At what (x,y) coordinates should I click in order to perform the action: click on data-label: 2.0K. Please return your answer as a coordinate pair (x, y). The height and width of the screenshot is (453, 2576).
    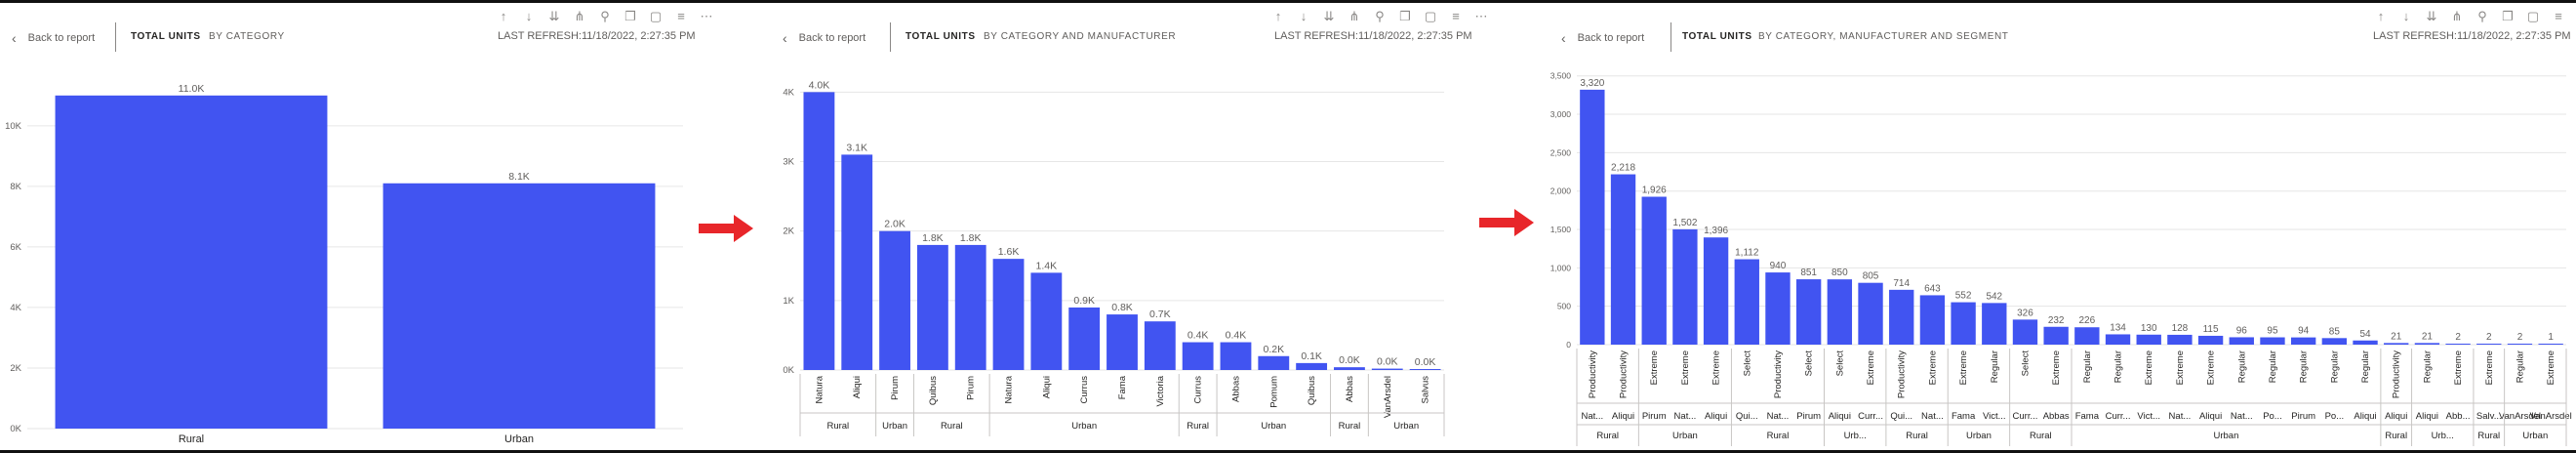
    Looking at the image, I should click on (895, 224).